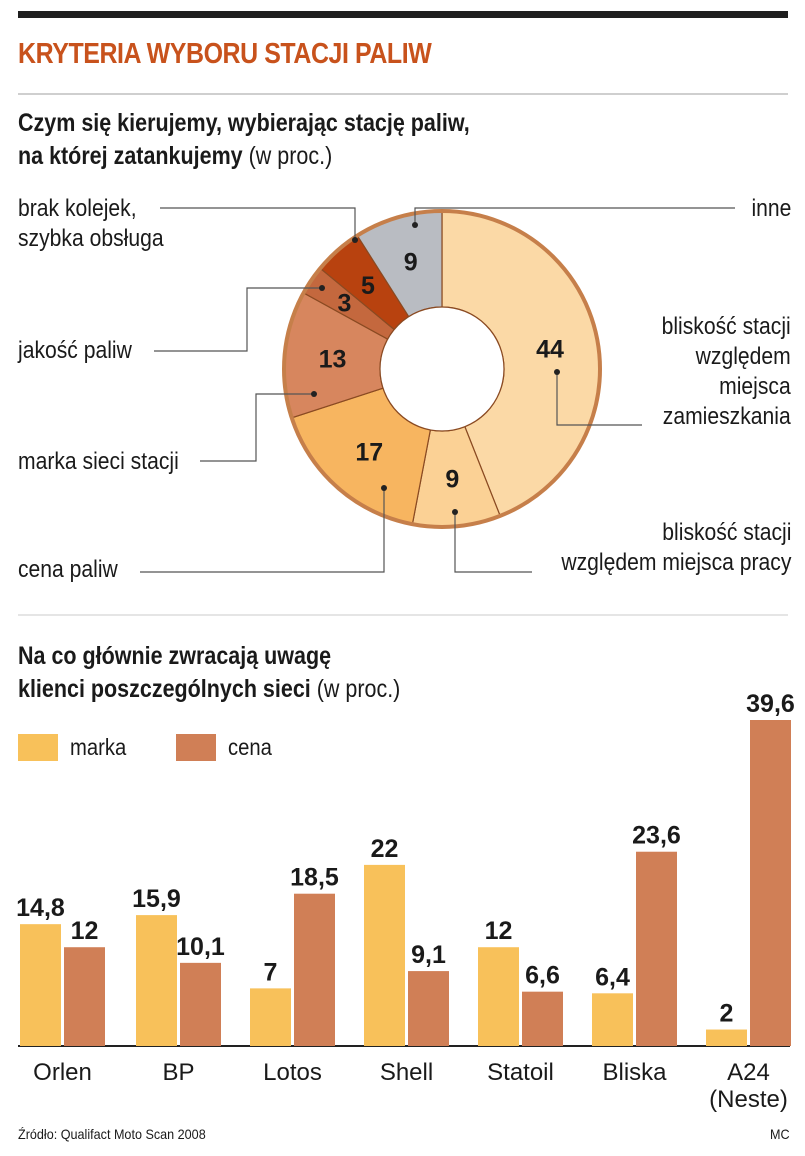 This screenshot has width=805, height=1156. What do you see at coordinates (175, 656) in the screenshot?
I see `bars-subtitle-line1: Na co głównie zwracają uwagę` at bounding box center [175, 656].